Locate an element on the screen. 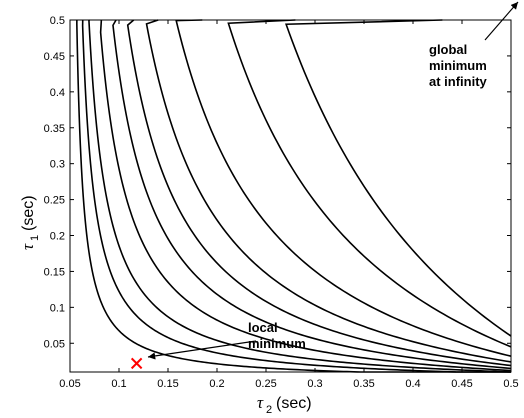 The width and height of the screenshot is (524, 418). annotation-local-minimum: local minimum is located at coordinates (277, 335).